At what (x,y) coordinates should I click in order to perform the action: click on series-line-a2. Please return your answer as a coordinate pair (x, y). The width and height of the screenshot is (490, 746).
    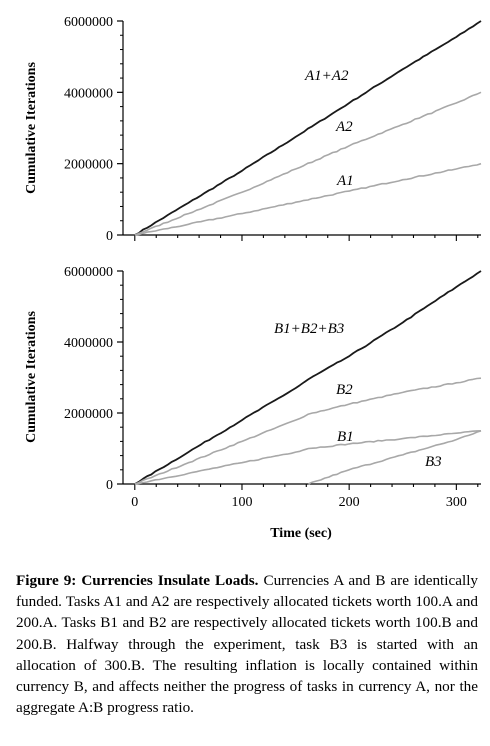
    Looking at the image, I should click on (308, 163).